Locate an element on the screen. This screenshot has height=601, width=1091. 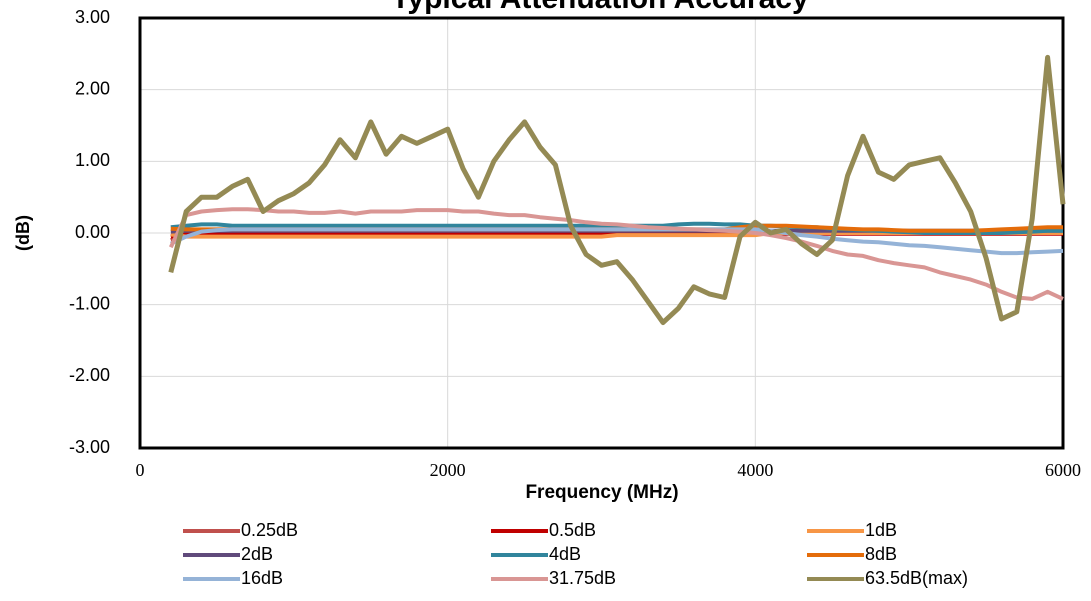
x-tick-label: 6000 is located at coordinates (1063, 470).